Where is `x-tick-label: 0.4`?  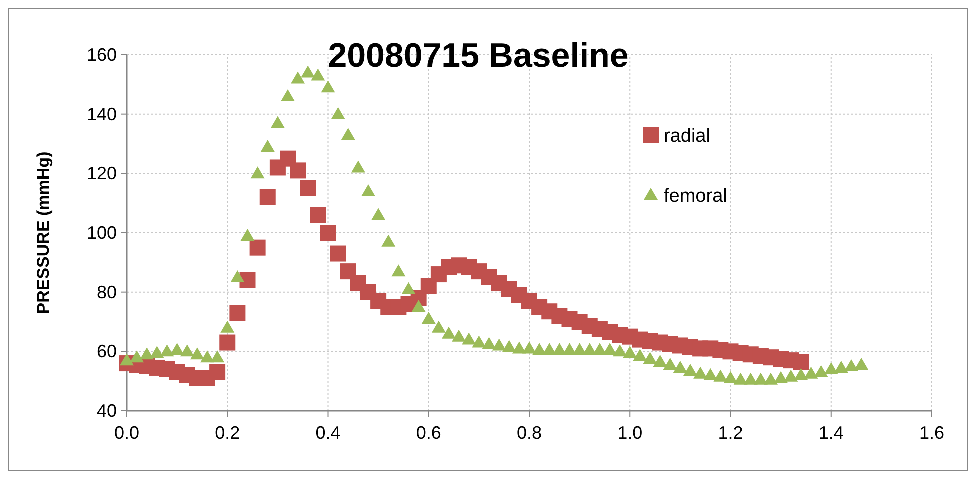 x-tick-label: 0.4 is located at coordinates (328, 433).